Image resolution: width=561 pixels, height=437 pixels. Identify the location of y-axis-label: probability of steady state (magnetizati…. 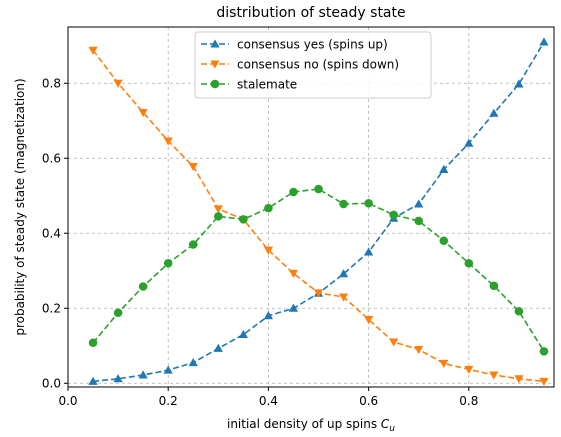
(20, 206).